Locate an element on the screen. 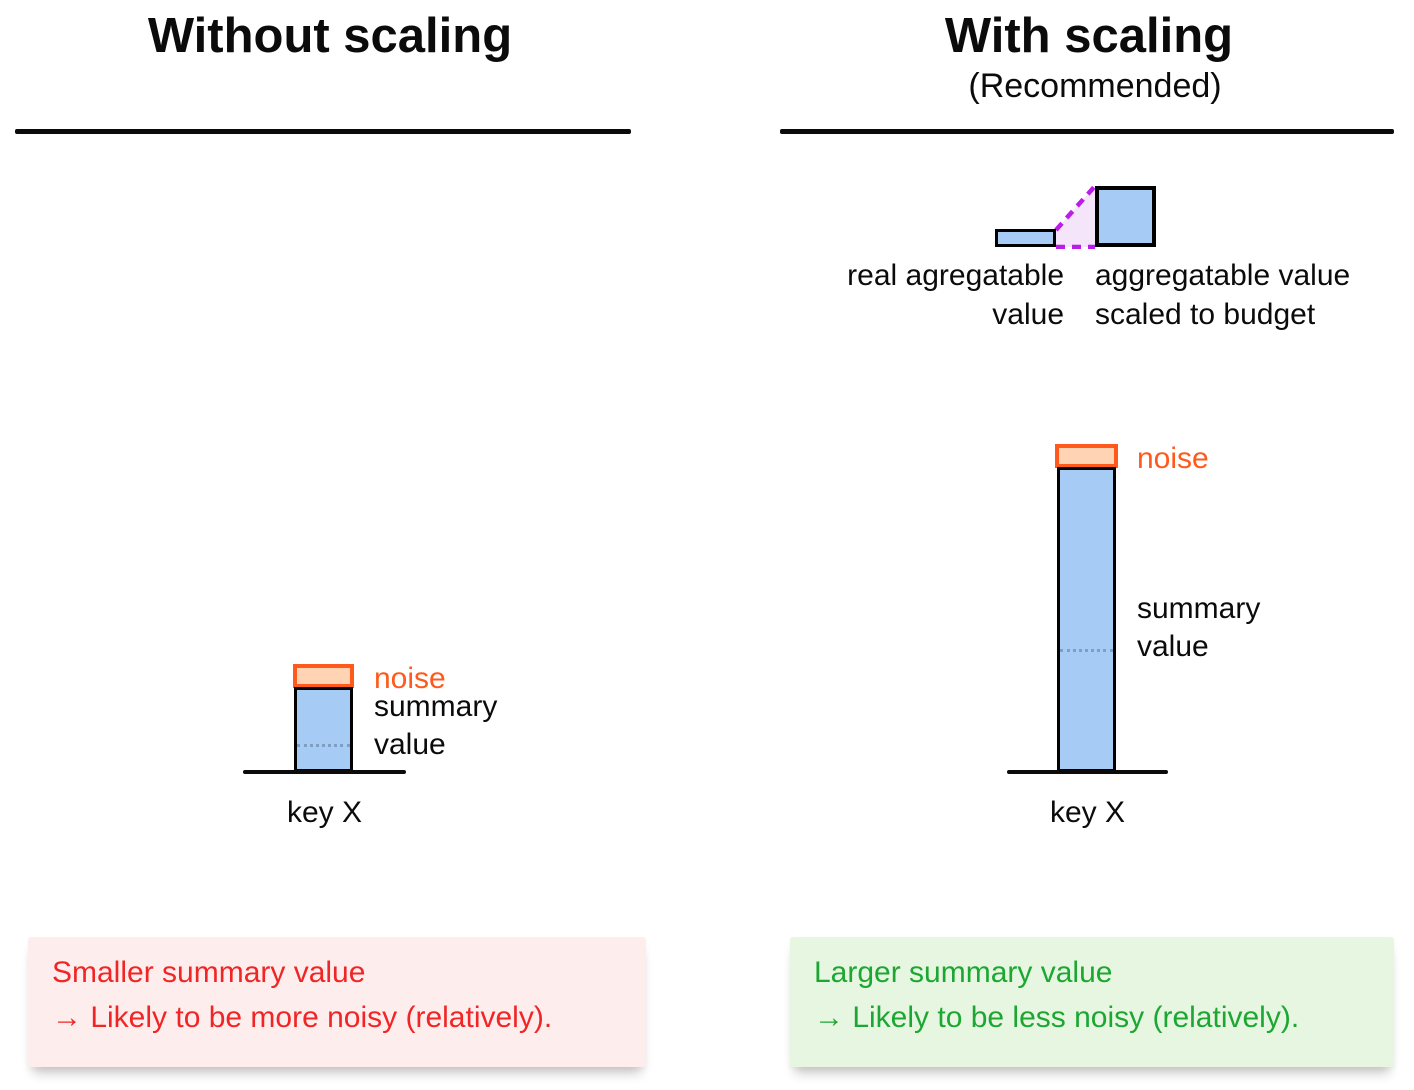 This screenshot has height=1090, width=1414. right-bar-tick-line is located at coordinates (1086, 650).